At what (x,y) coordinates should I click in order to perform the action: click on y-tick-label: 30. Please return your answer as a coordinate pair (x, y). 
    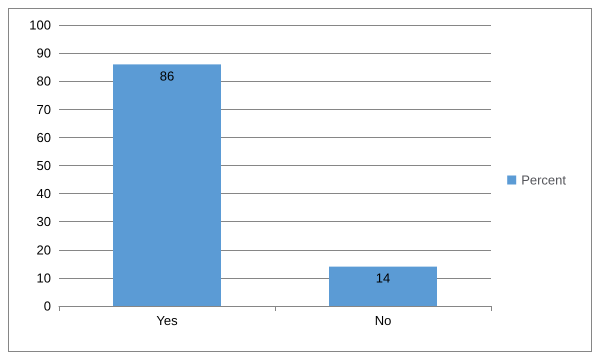
    Looking at the image, I should click on (43, 222).